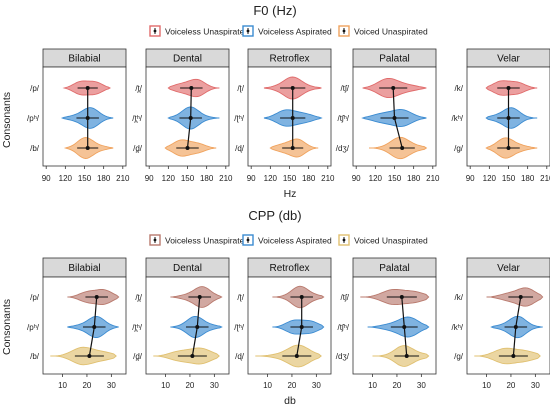 This screenshot has height=417, width=550. Describe the element at coordinates (345, 297) in the screenshot. I see `consonant-label: /tʃ/` at that location.